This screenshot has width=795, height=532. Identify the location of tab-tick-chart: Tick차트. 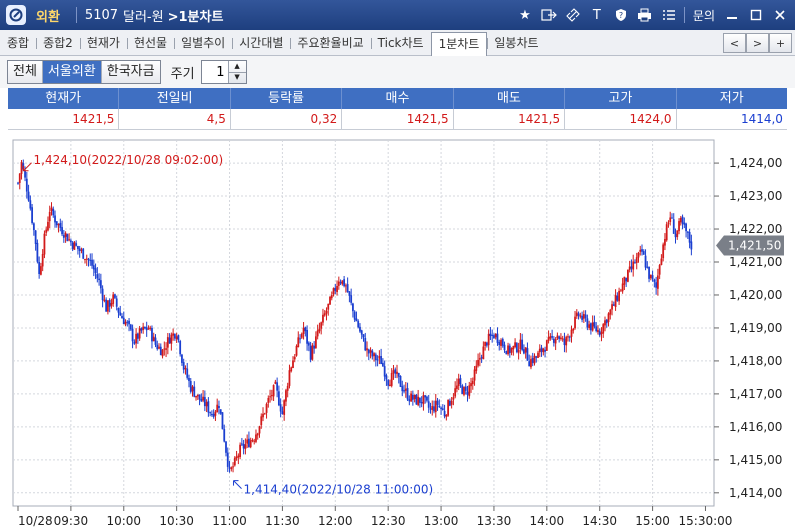
(400, 43).